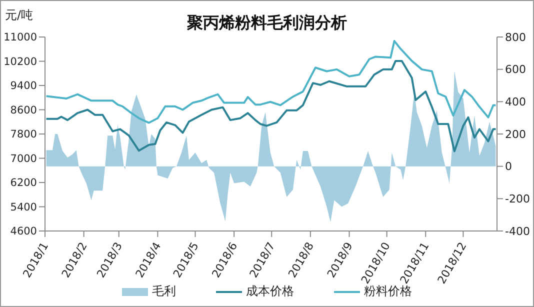 The width and height of the screenshot is (534, 307). What do you see at coordinates (517, 231) in the screenshot?
I see `y2-tick-label: -400` at bounding box center [517, 231].